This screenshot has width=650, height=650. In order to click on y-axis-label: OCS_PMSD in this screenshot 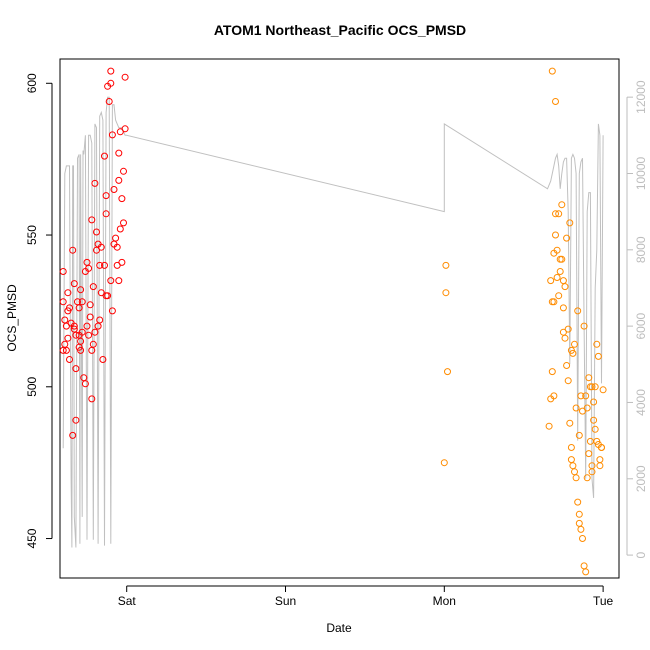, I will do `click(12, 318)`.